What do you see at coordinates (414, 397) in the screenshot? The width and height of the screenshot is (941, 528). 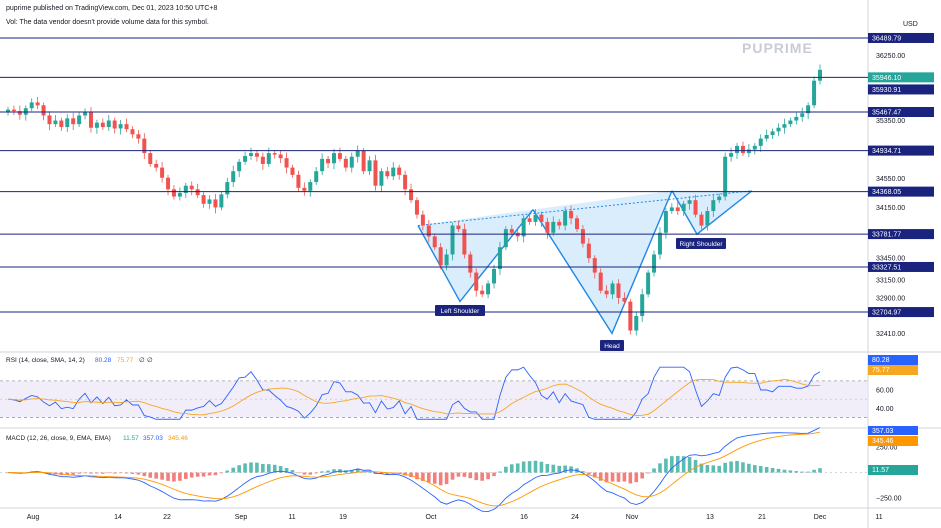 I see `rsi-ma-line` at bounding box center [414, 397].